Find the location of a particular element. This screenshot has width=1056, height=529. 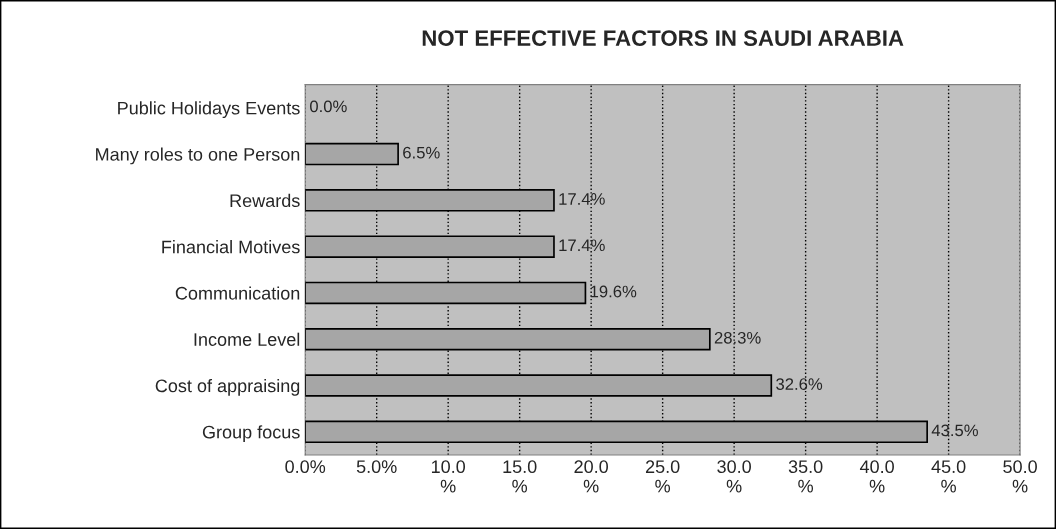

data-label: 19.6% is located at coordinates (613, 291).